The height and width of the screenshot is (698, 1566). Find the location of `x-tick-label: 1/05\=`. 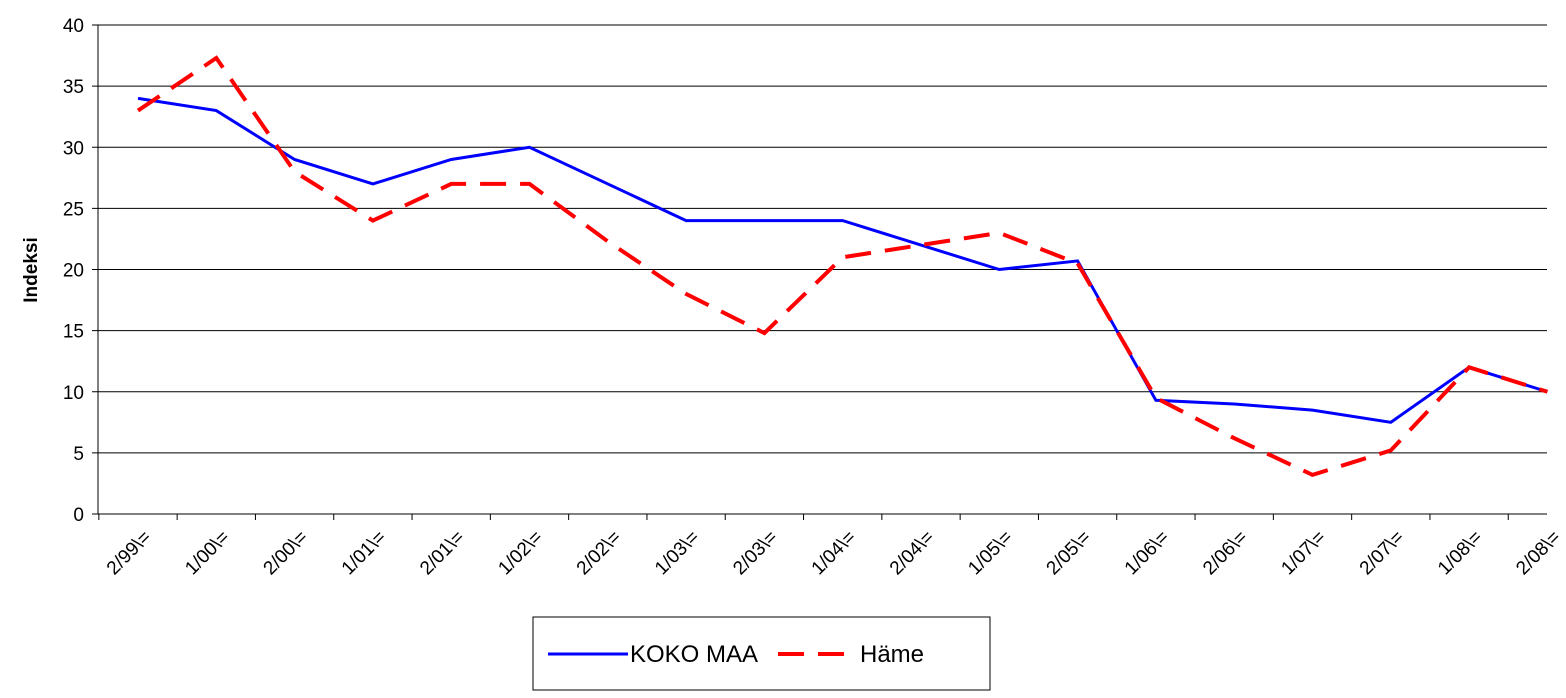

x-tick-label: 1/05\= is located at coordinates (990, 553).